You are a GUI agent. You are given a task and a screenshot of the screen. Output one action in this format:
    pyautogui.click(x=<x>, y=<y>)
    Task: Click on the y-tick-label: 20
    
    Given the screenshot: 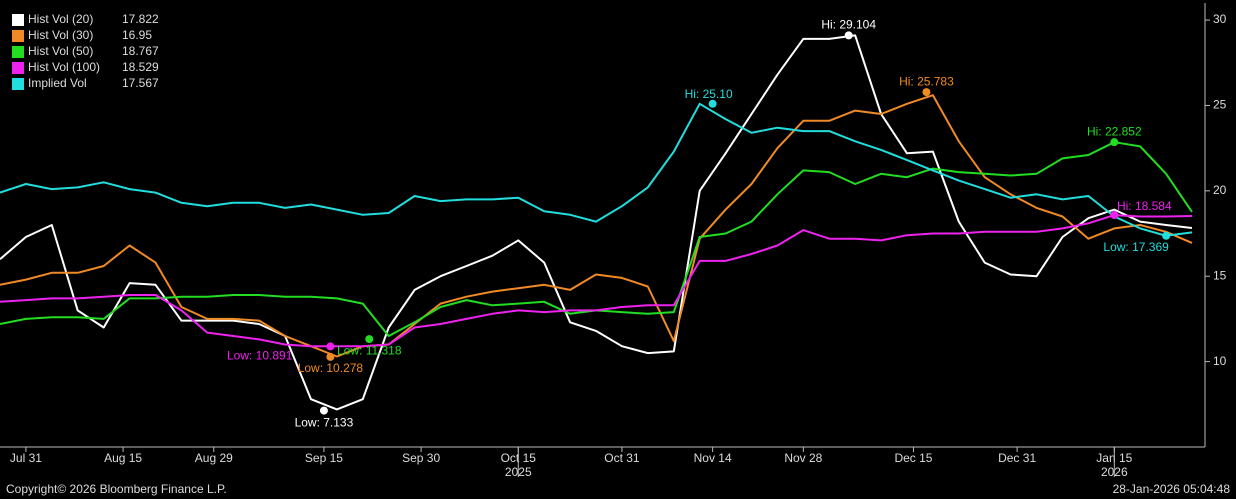 What is the action you would take?
    pyautogui.click(x=1220, y=190)
    